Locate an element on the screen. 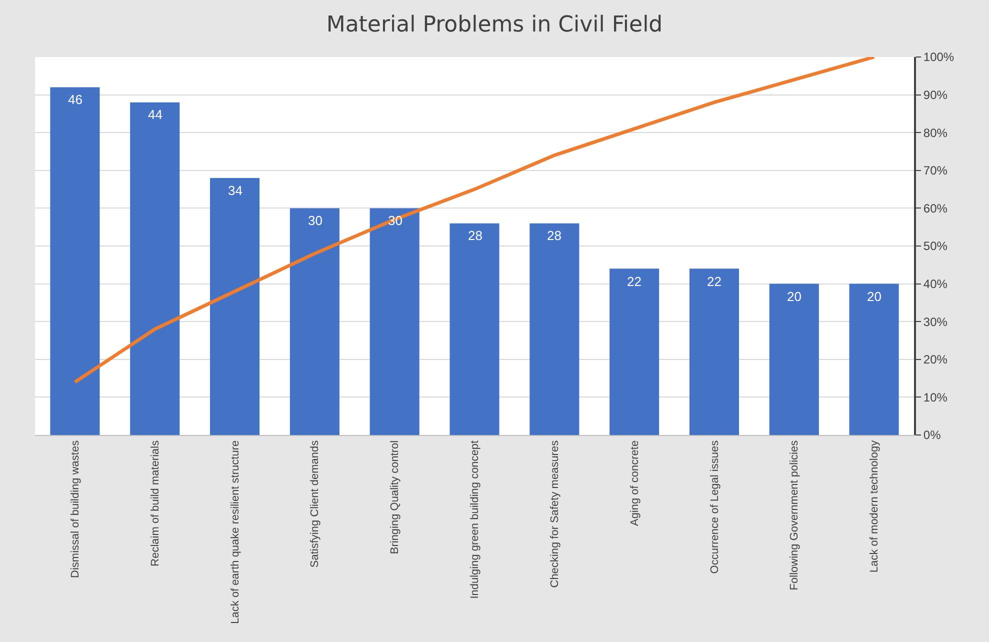  data-label: 30 is located at coordinates (315, 220).